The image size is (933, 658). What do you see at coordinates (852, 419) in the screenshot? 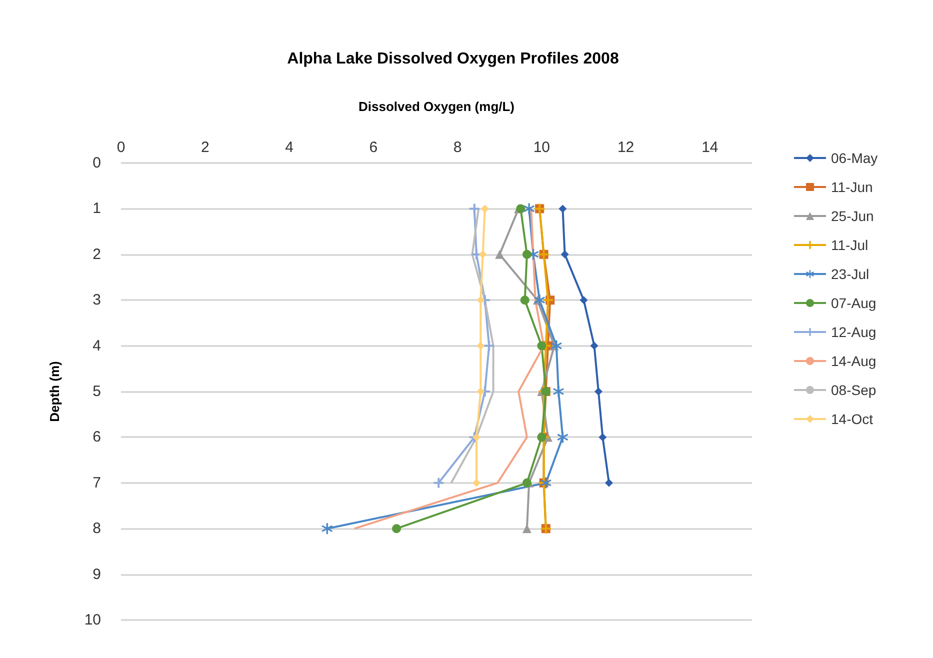
I see `legend-label: 14-Oct` at bounding box center [852, 419].